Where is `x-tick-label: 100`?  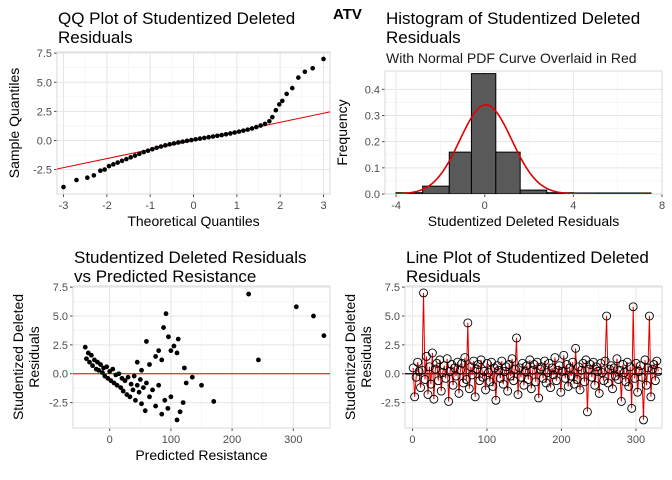 x-tick-label: 100 is located at coordinates (487, 440).